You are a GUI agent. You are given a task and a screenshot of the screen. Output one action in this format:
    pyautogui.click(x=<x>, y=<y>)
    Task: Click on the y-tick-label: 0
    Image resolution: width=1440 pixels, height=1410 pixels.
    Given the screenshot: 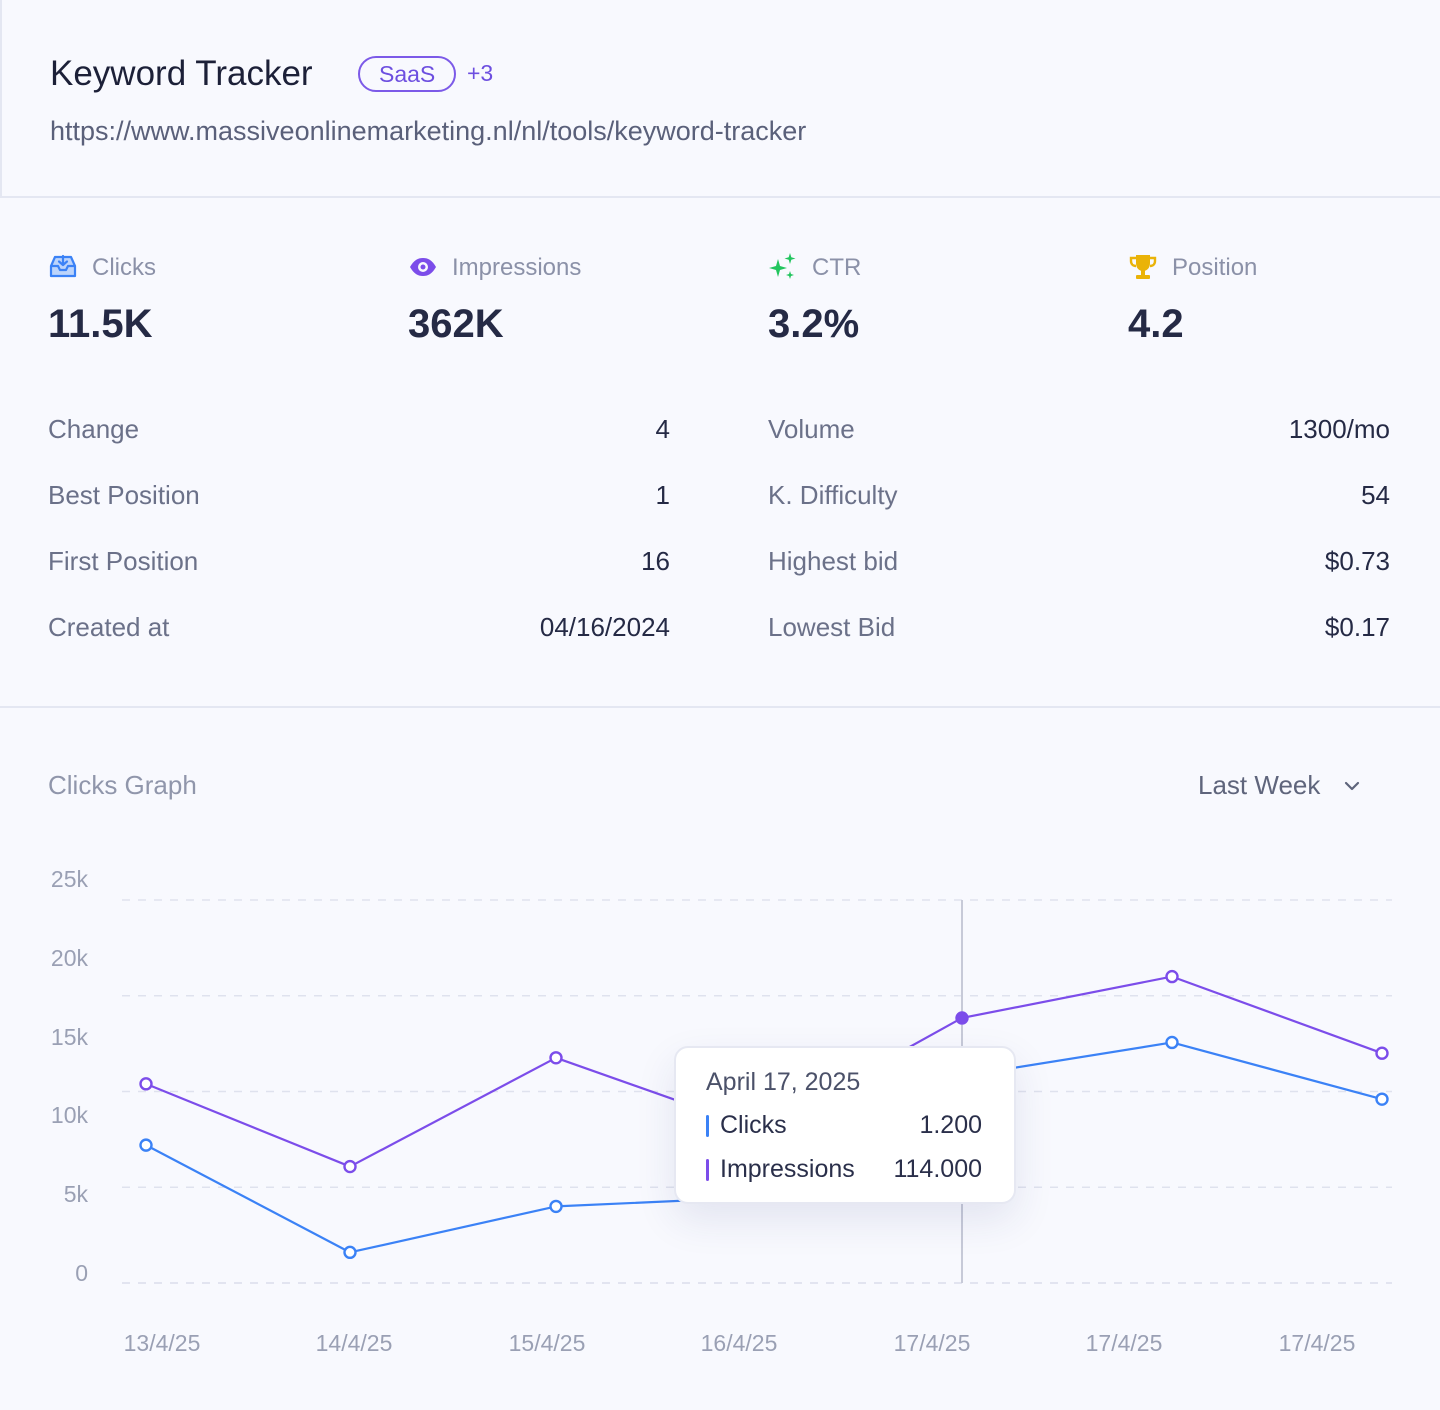 What is the action you would take?
    pyautogui.click(x=81, y=1273)
    